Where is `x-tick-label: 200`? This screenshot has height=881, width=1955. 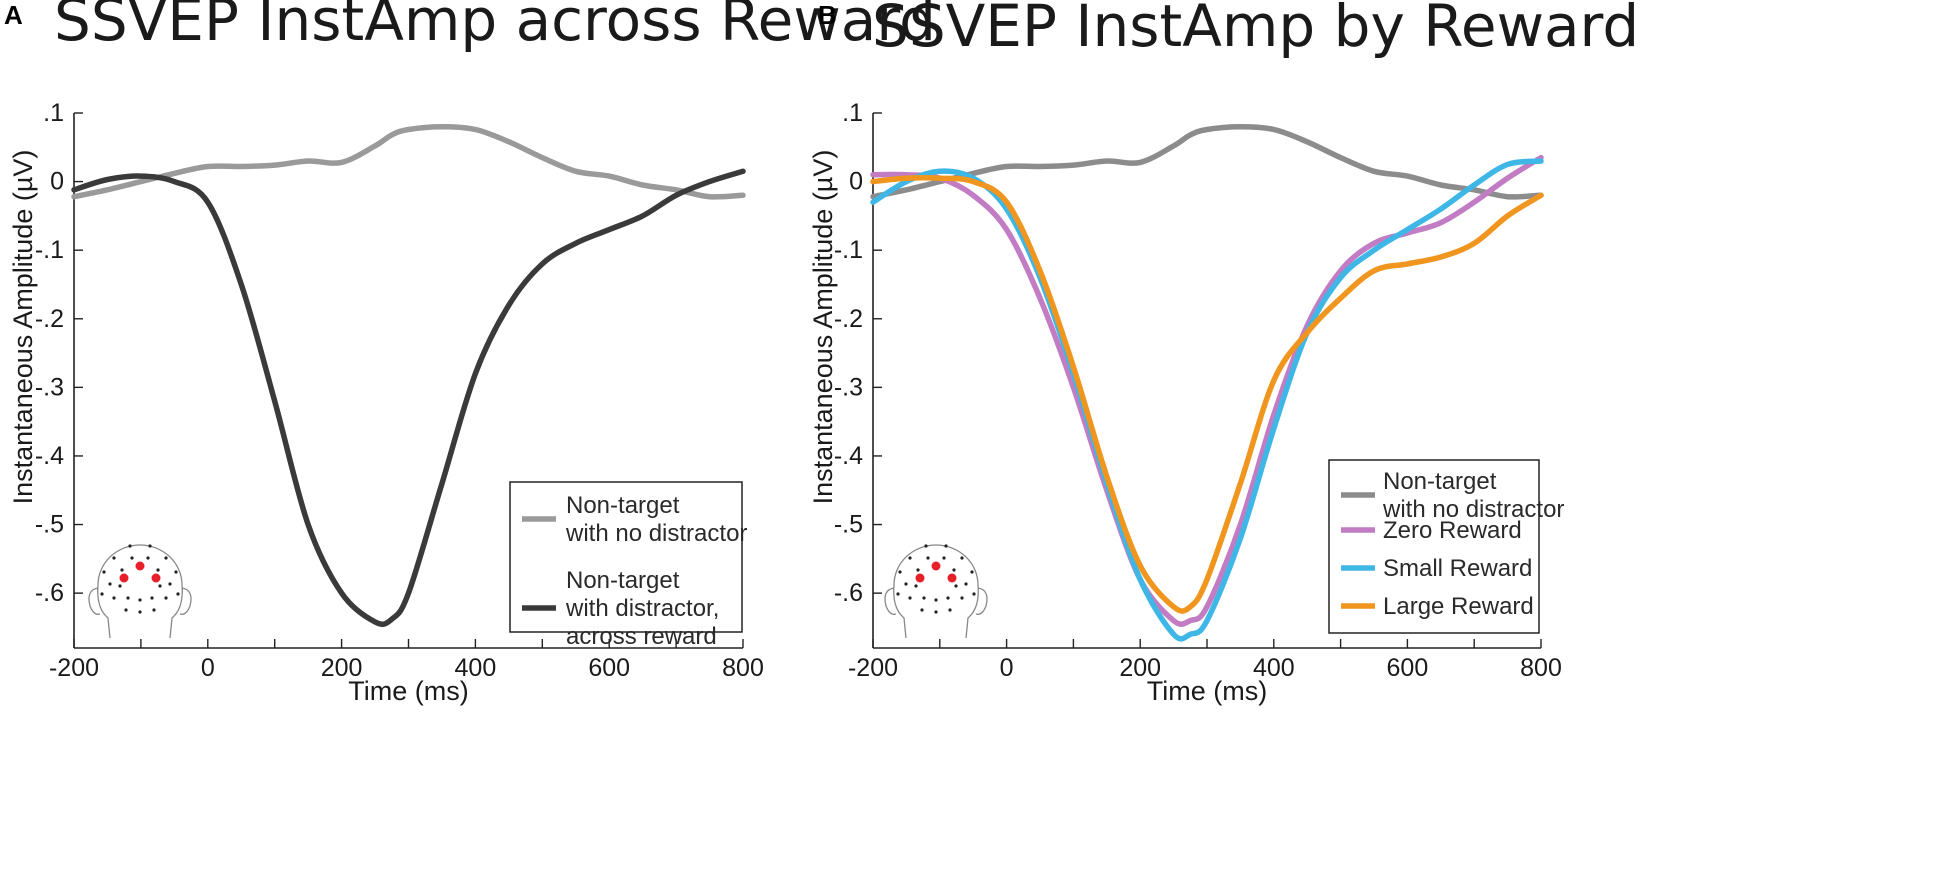
x-tick-label: 200 is located at coordinates (342, 668).